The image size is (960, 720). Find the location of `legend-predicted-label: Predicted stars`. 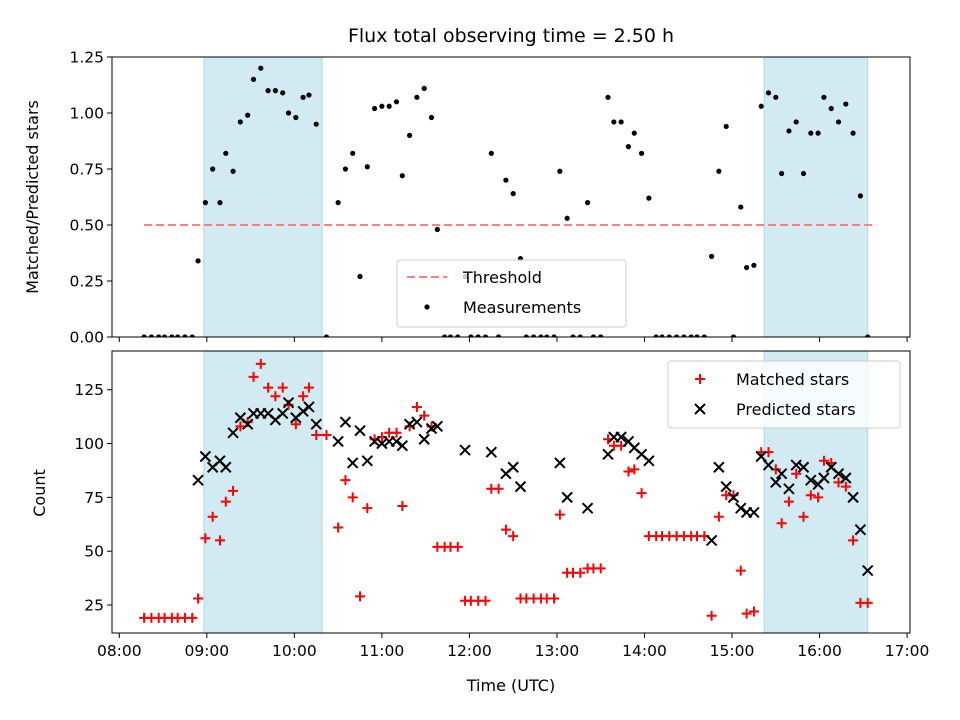

legend-predicted-label: Predicted stars is located at coordinates (796, 409).